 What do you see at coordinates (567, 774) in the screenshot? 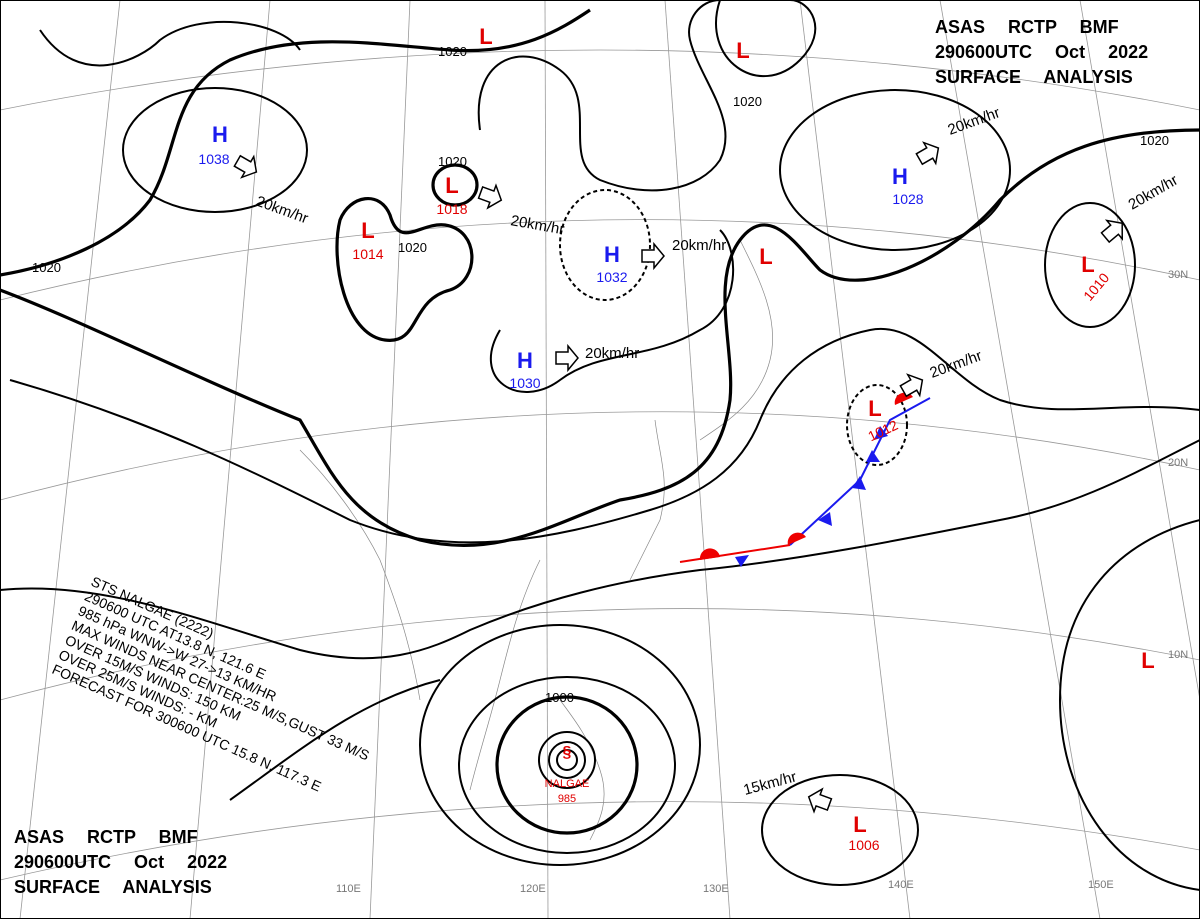
I see `typhoon: § NALGAE 985` at bounding box center [567, 774].